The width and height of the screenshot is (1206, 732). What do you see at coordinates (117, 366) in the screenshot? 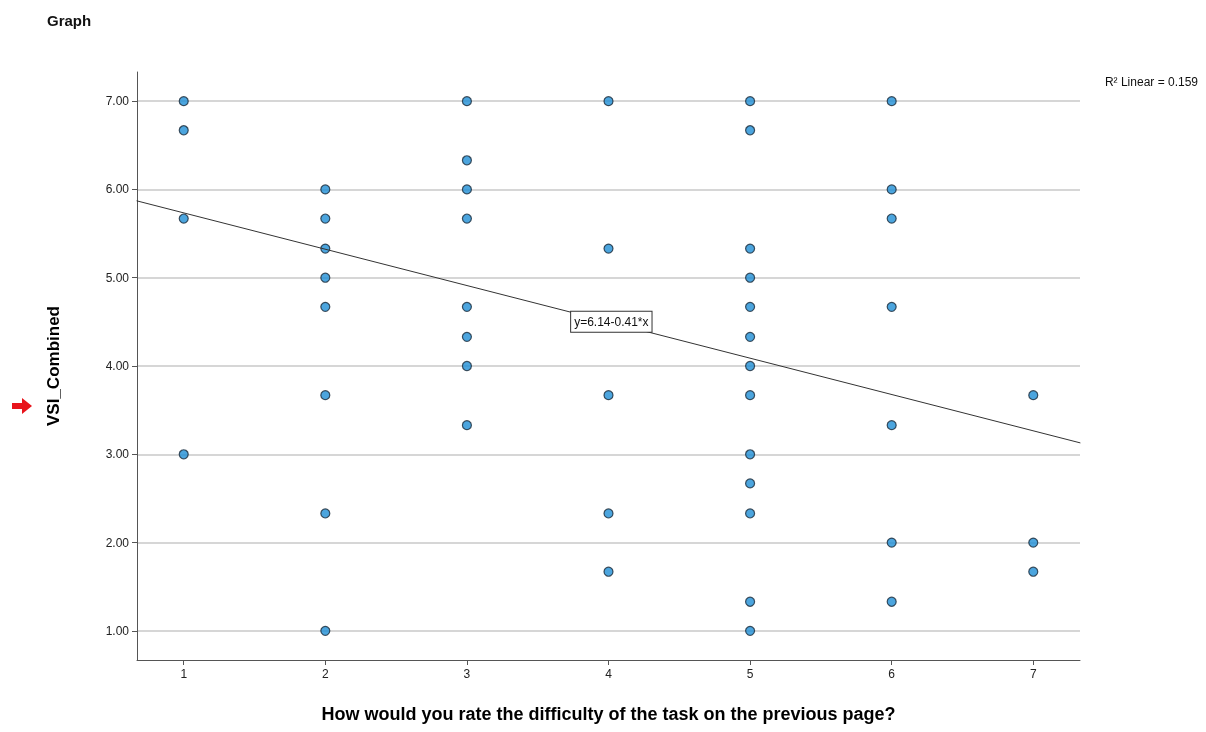
I see `y-tick-label: 4.00` at bounding box center [117, 366].